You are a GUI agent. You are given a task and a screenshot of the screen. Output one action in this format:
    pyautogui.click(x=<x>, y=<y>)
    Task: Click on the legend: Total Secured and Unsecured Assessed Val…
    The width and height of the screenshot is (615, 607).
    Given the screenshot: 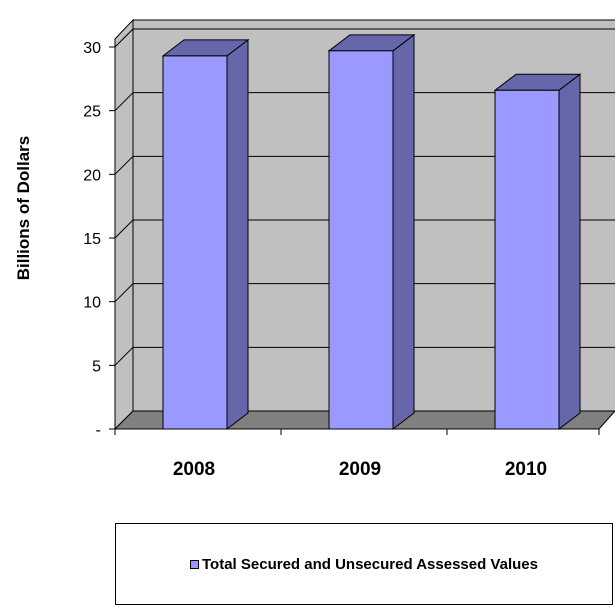 What is the action you would take?
    pyautogui.click(x=364, y=564)
    